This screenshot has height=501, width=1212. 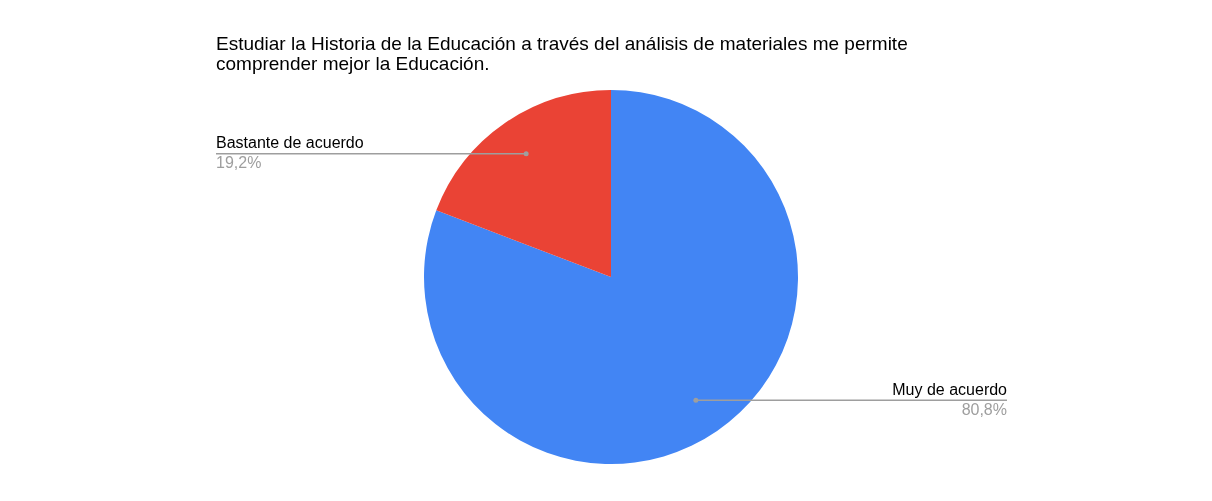 What do you see at coordinates (290, 143) in the screenshot?
I see `slice-label: Bastante de acuerdo` at bounding box center [290, 143].